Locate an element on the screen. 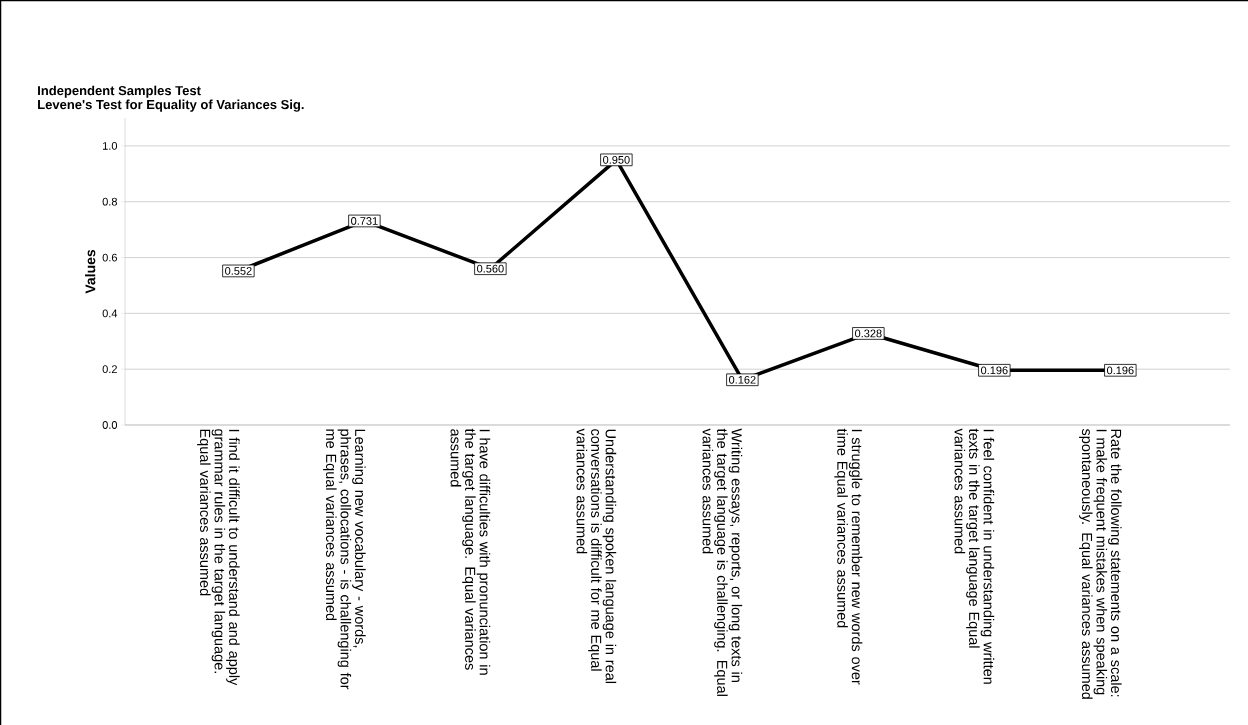 The image size is (1248, 725). y-tick-label: 0.2 is located at coordinates (109, 369).